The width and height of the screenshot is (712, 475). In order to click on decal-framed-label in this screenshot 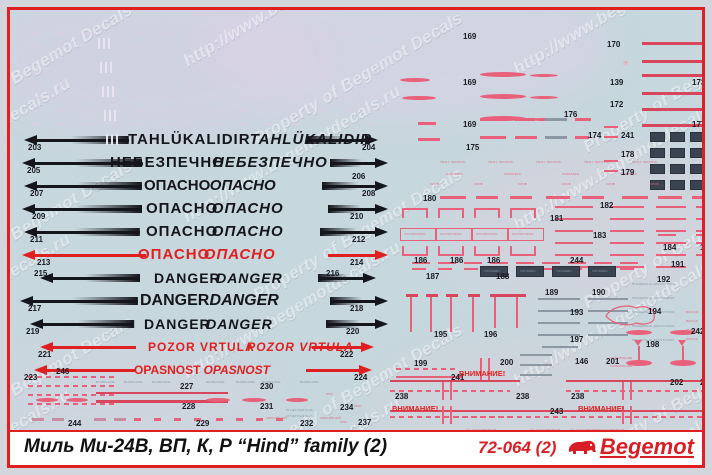, I will do `click(418, 234)`.